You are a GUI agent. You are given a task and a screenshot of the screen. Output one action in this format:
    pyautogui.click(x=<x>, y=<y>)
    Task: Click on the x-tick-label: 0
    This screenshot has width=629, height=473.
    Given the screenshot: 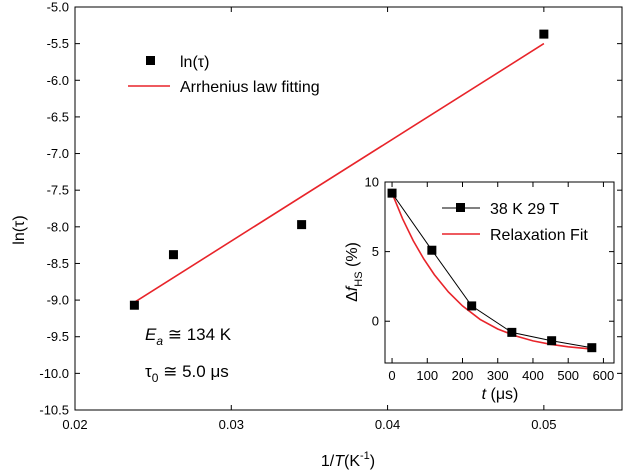 What is the action you would take?
    pyautogui.click(x=391, y=375)
    